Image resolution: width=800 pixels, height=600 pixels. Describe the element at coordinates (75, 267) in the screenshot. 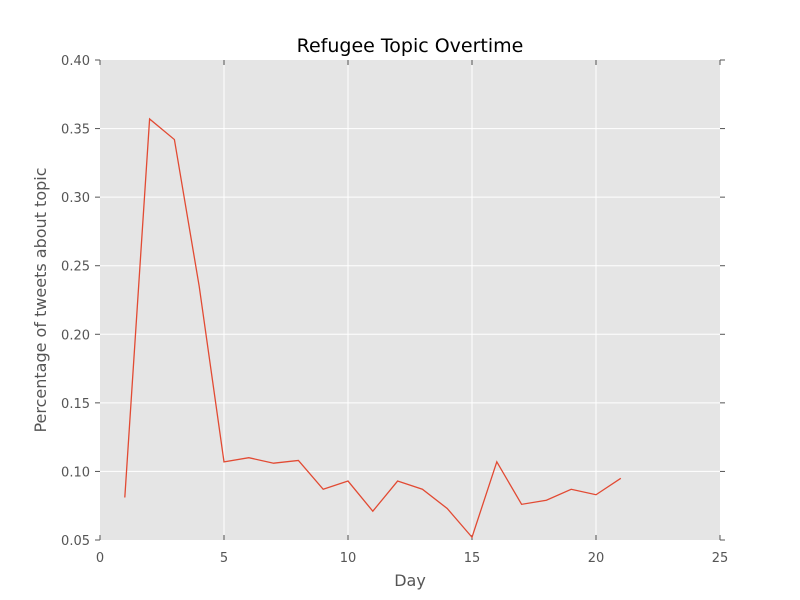

I see `y-tick-label: 0.25` at that location.